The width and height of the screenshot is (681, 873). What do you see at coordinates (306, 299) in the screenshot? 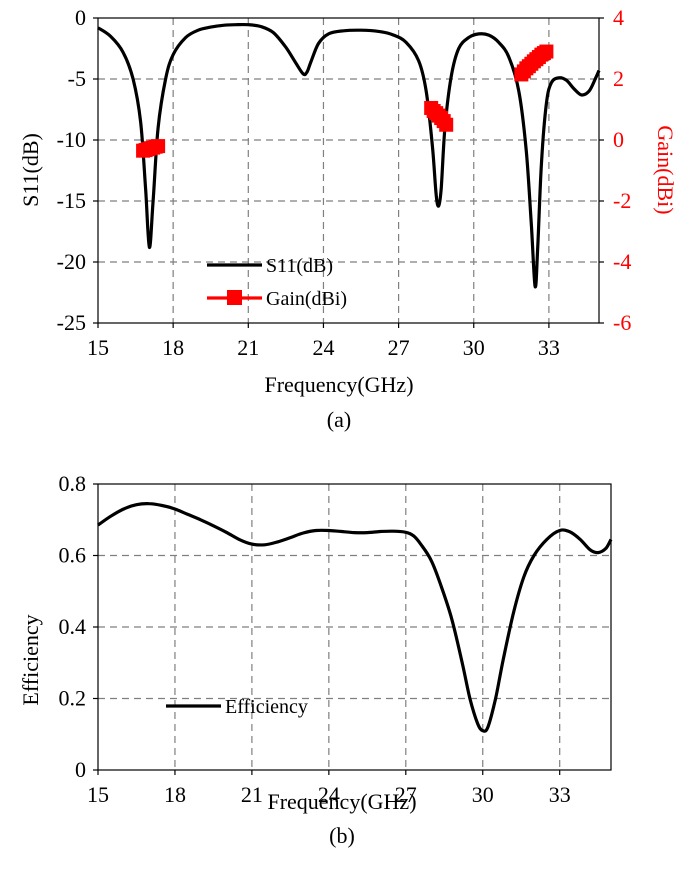
I see `legend-gain-label: Gain(dBi)` at bounding box center [306, 299].